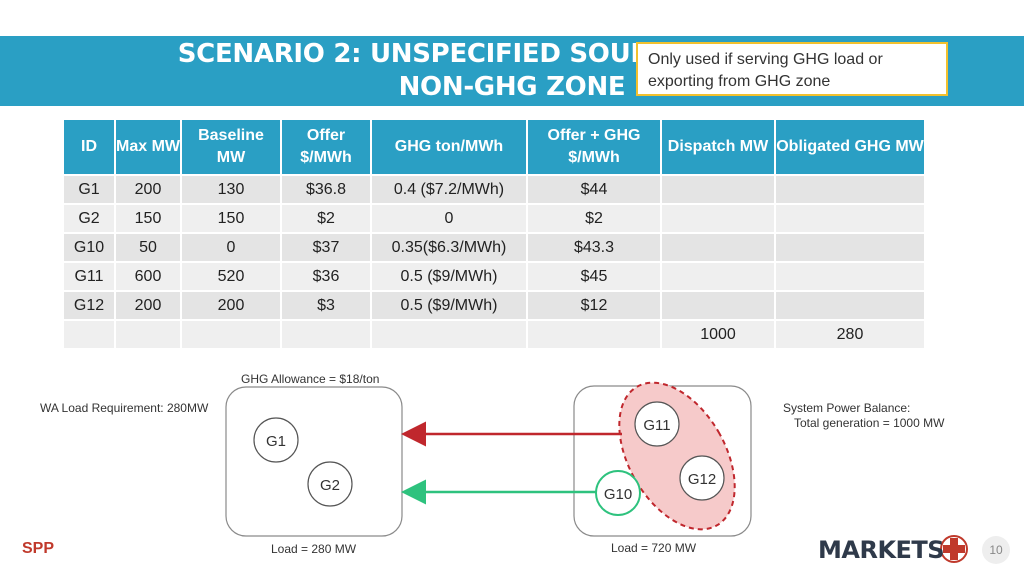 The image size is (1024, 576). What do you see at coordinates (850, 334) in the screenshot?
I see `total-obligated-cell: 280` at bounding box center [850, 334].